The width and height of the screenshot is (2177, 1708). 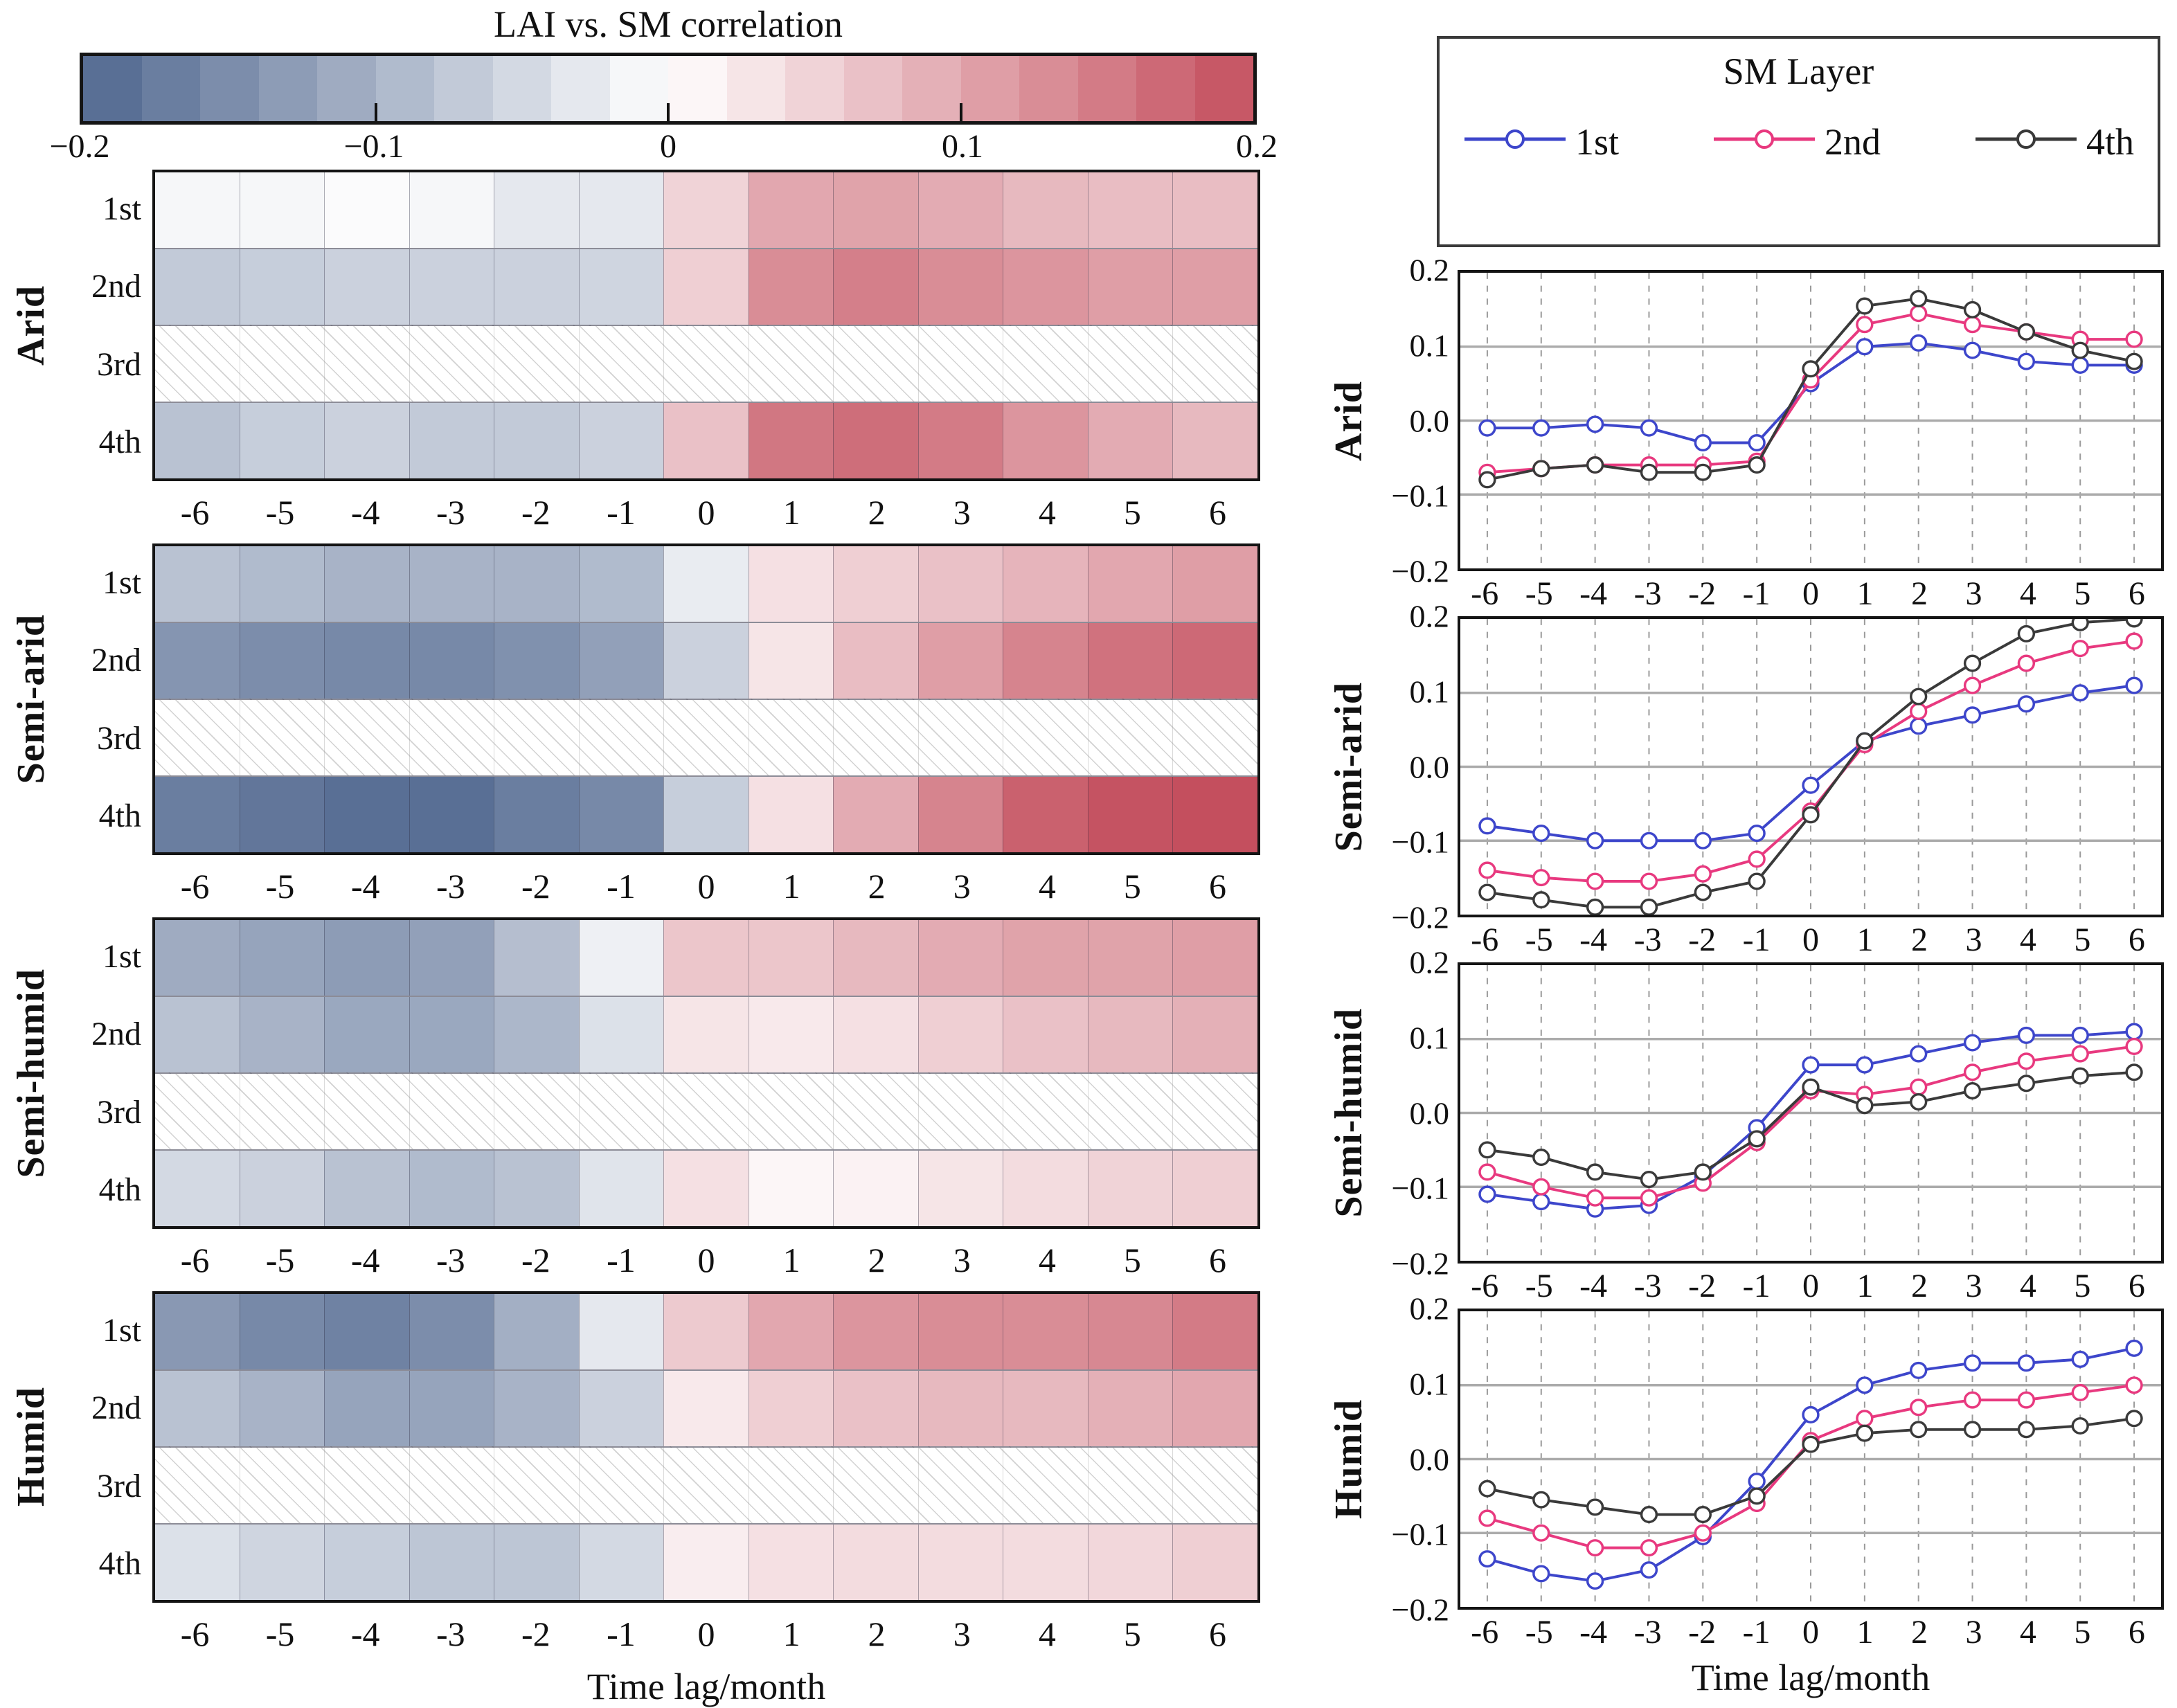 What do you see at coordinates (31, 1073) in the screenshot?
I see `zone-label-text: Semi-humid` at bounding box center [31, 1073].